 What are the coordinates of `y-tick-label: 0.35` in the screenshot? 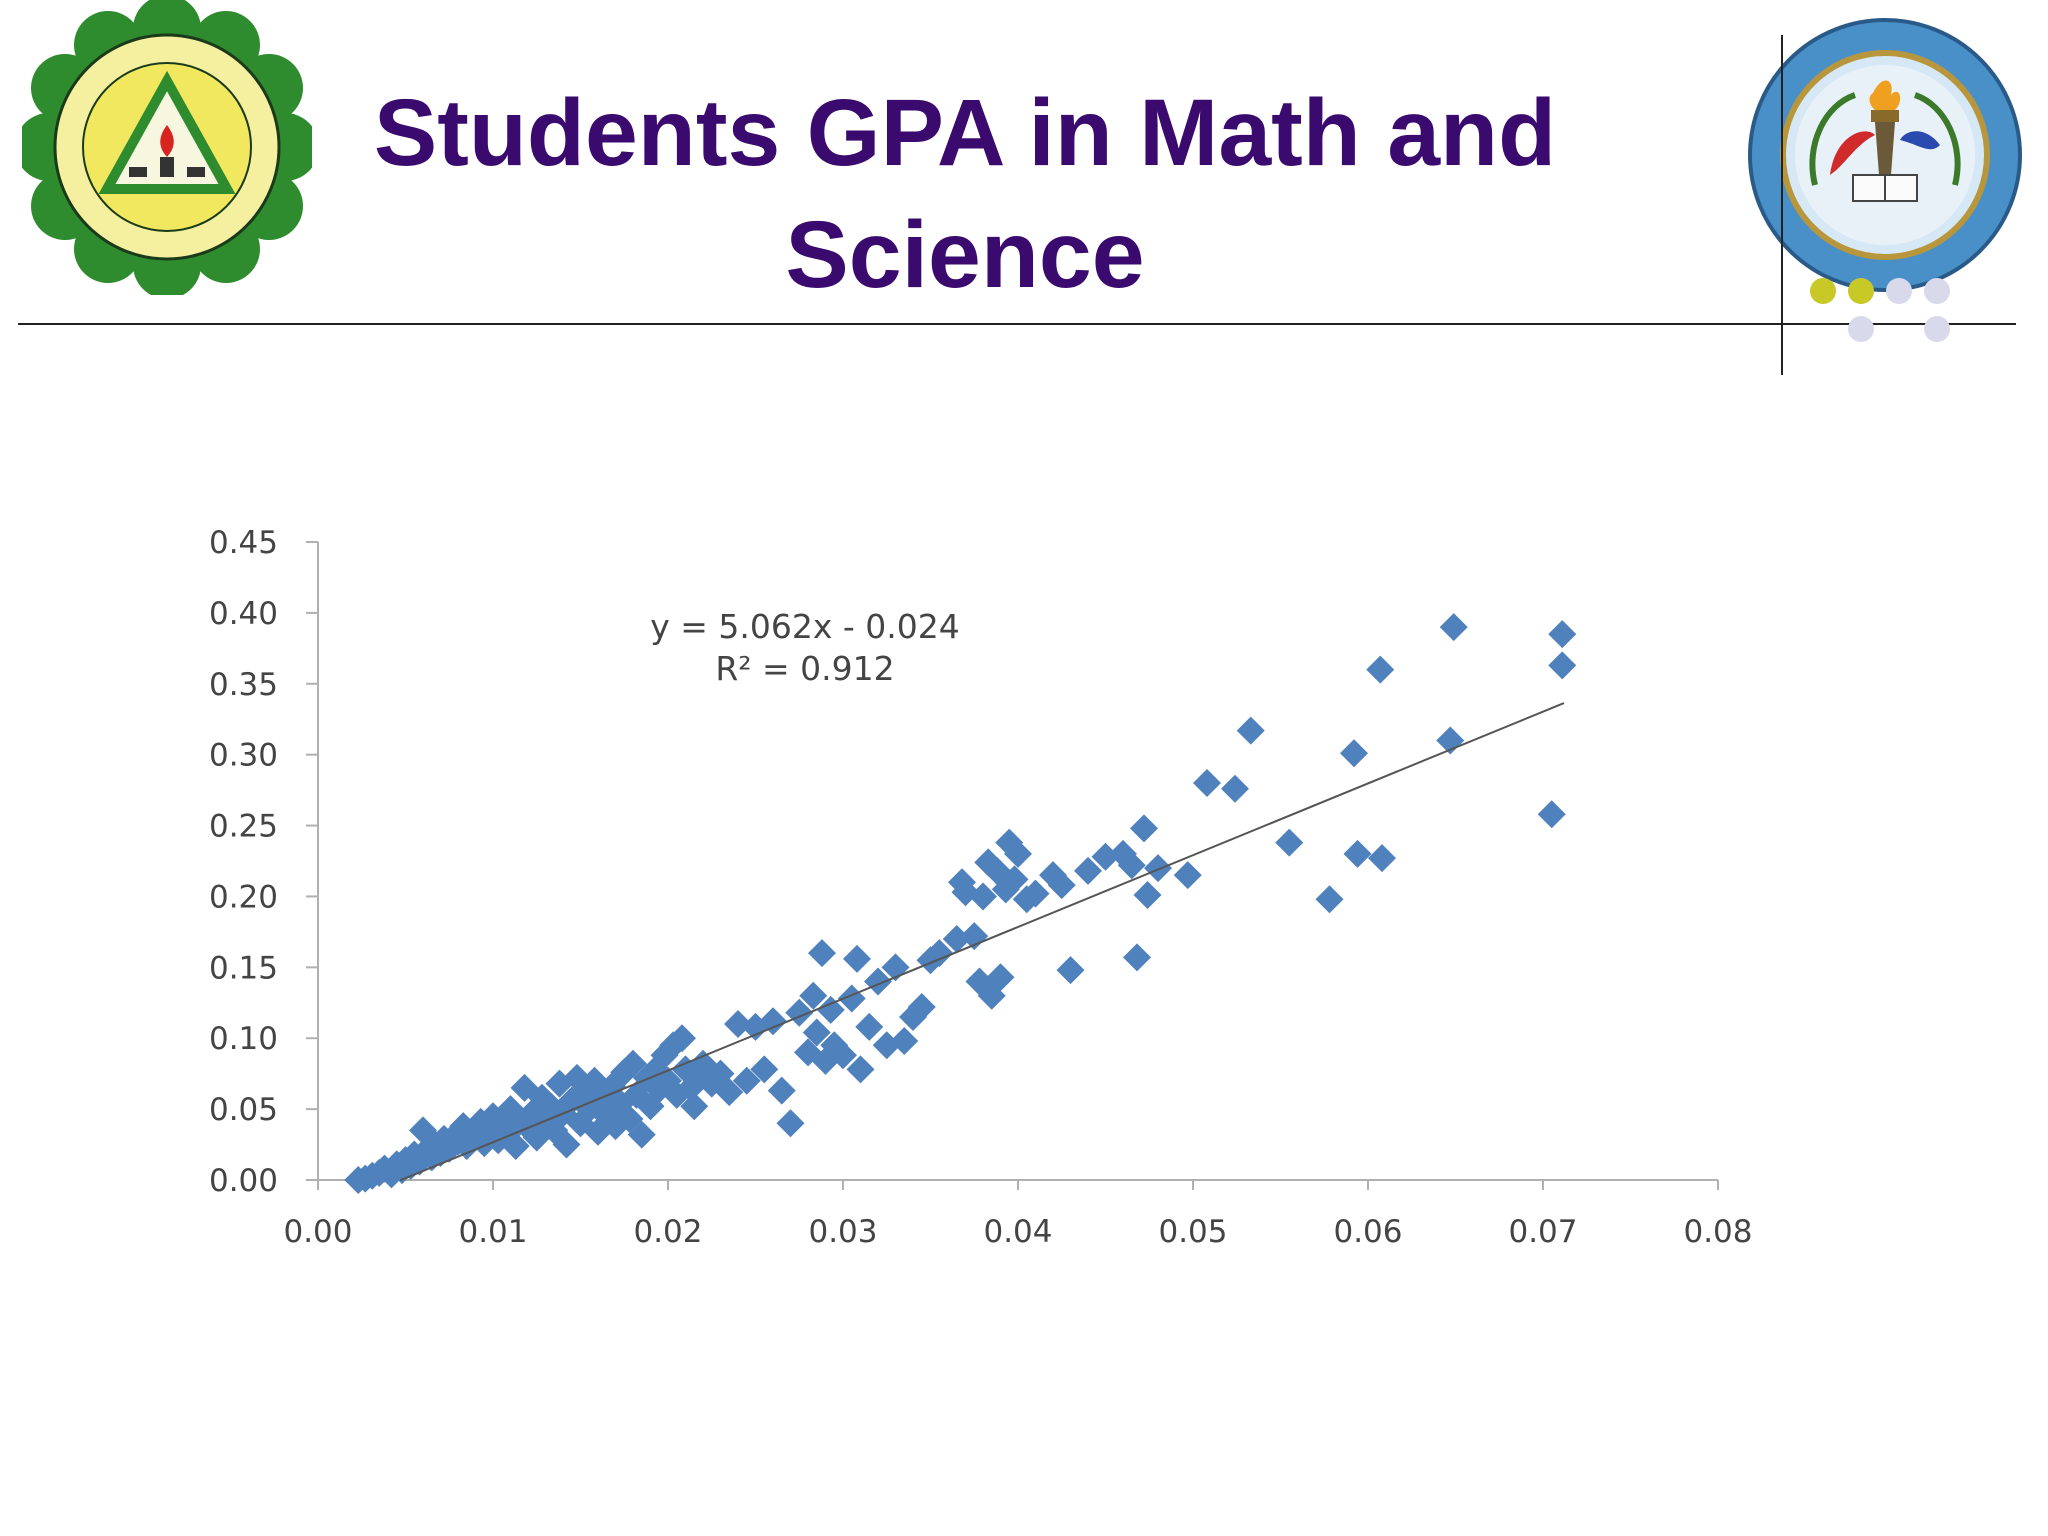 It's located at (243, 685).